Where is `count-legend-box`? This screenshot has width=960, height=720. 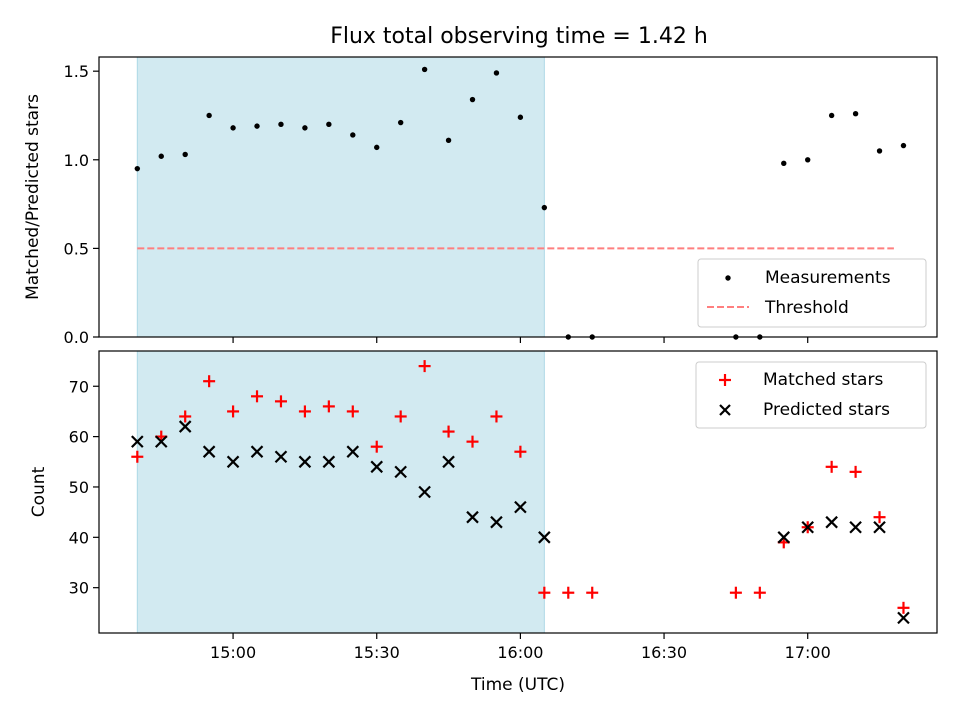 count-legend-box is located at coordinates (811, 395).